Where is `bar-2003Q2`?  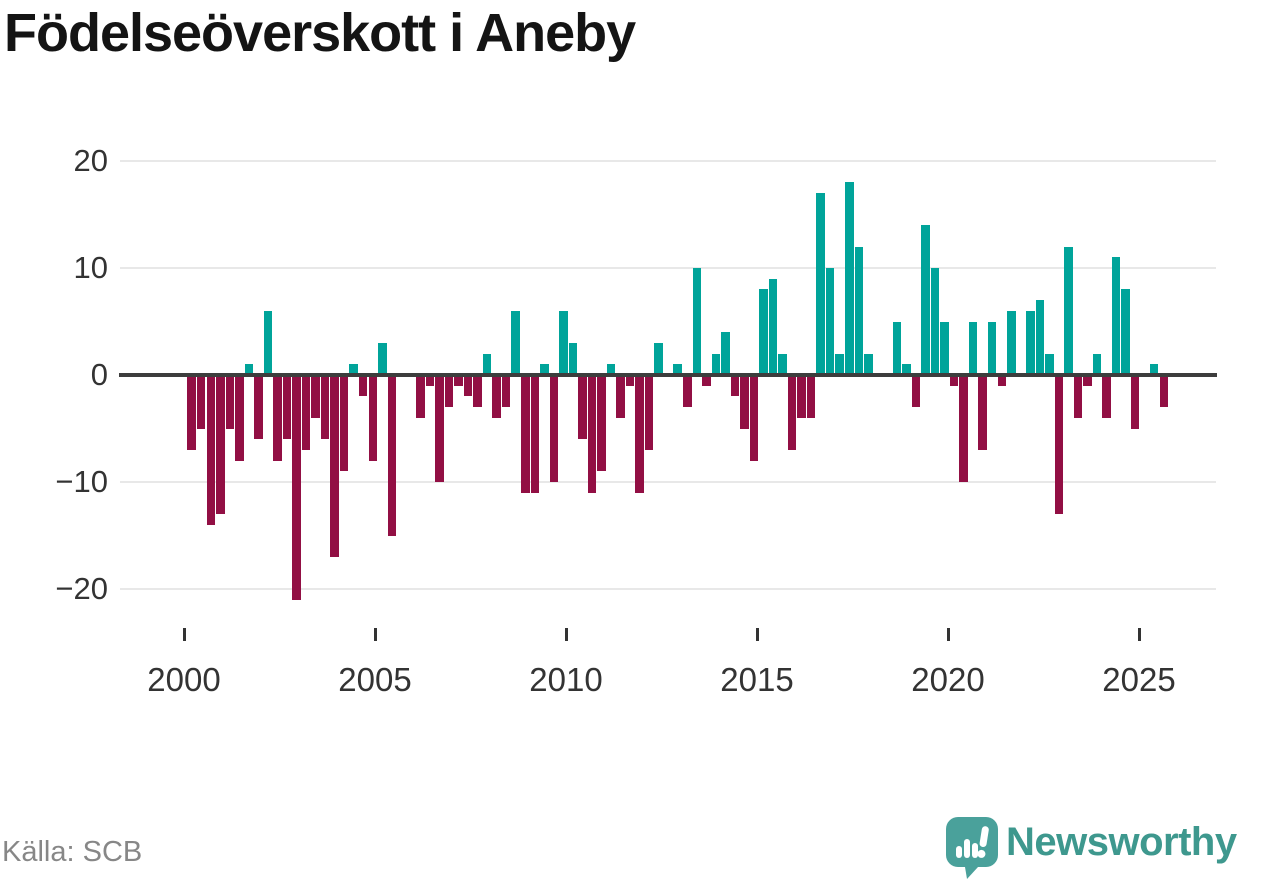 bar-2003Q2 is located at coordinates (315, 396).